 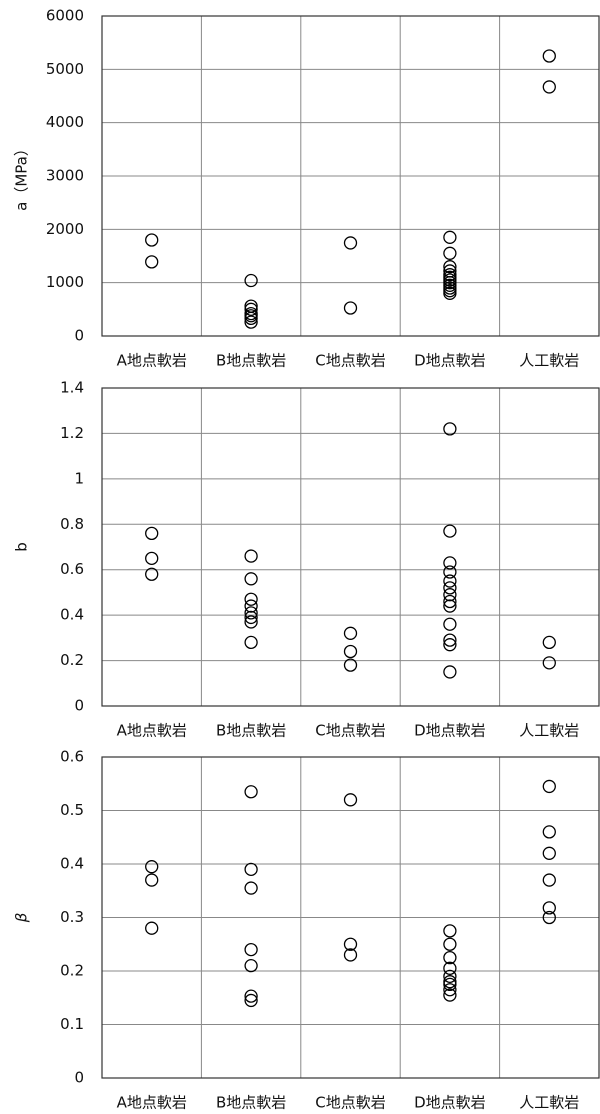 What do you see at coordinates (65, 176) in the screenshot?
I see `y-tick-label: 3000` at bounding box center [65, 176].